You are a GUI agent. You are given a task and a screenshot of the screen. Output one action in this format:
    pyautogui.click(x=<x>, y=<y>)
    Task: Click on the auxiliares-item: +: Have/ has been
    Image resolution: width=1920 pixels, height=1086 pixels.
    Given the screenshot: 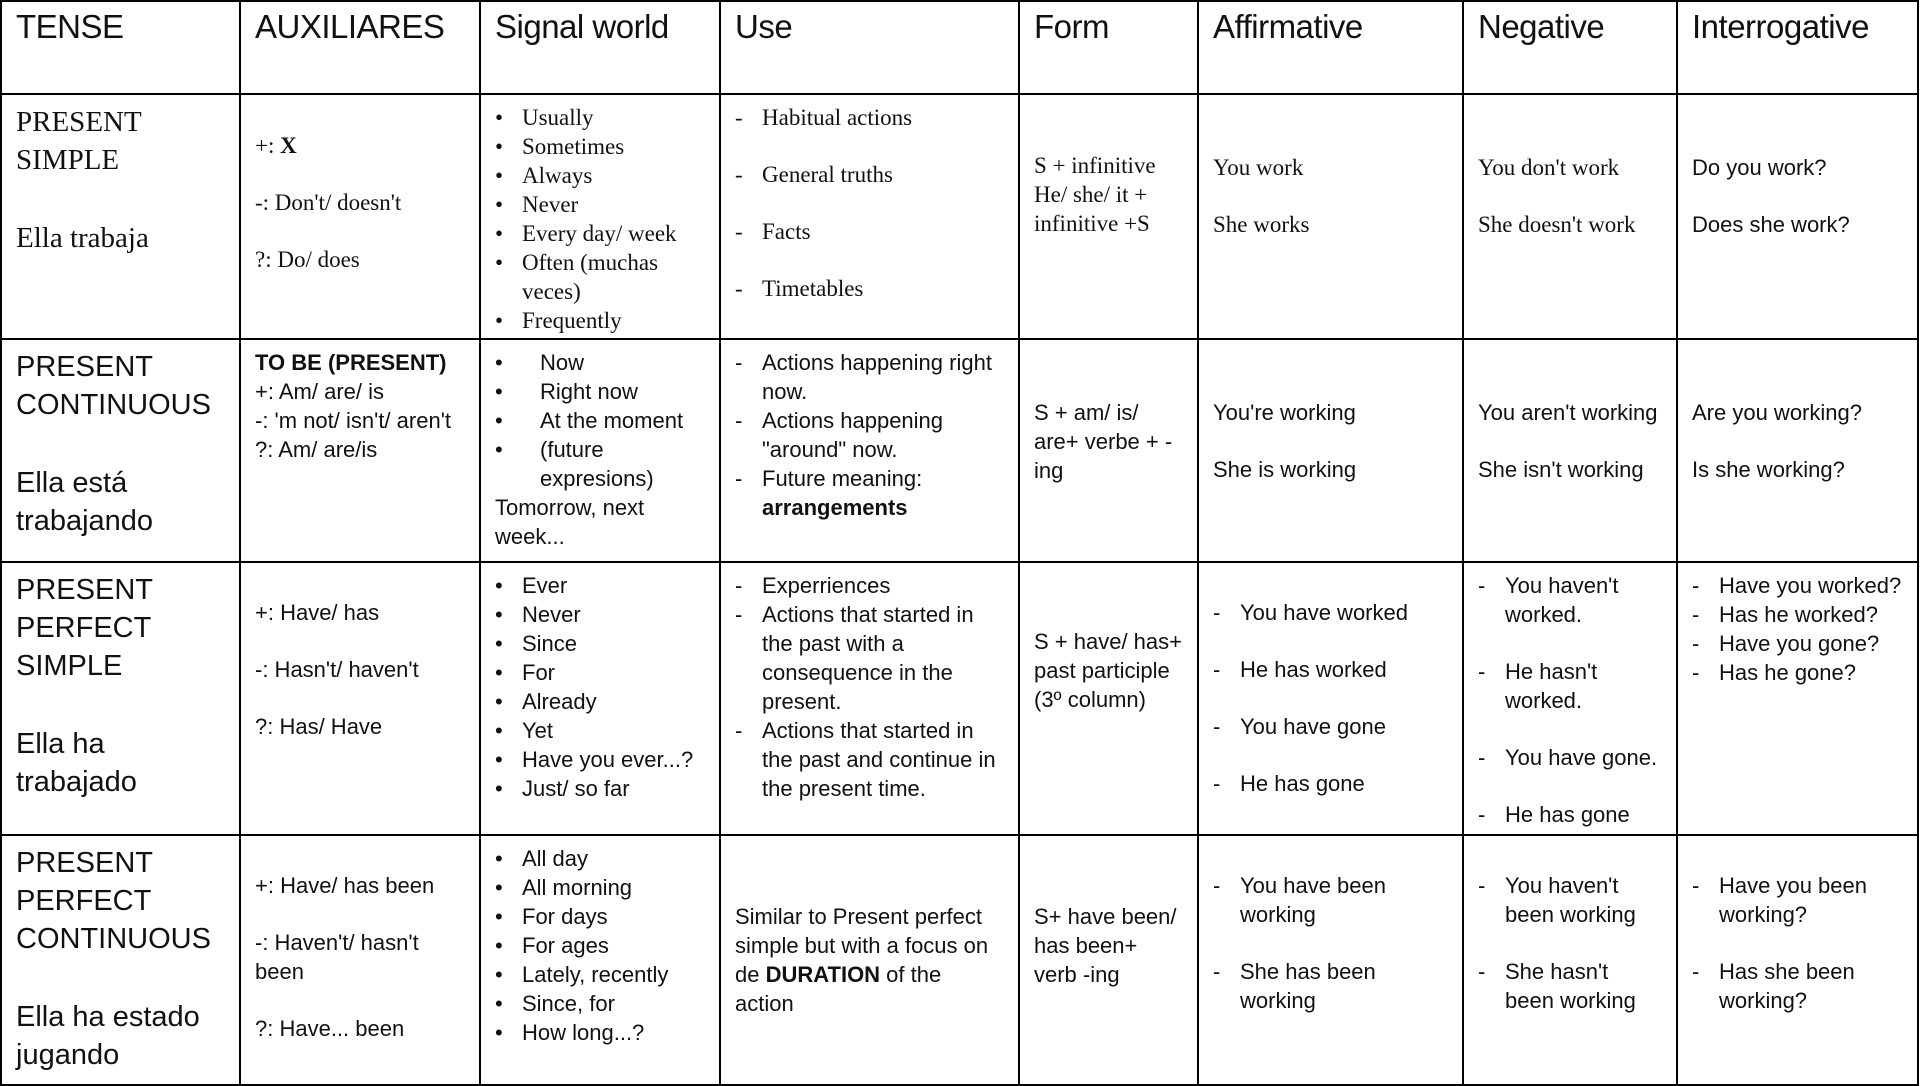 What is the action you would take?
    pyautogui.click(x=360, y=885)
    